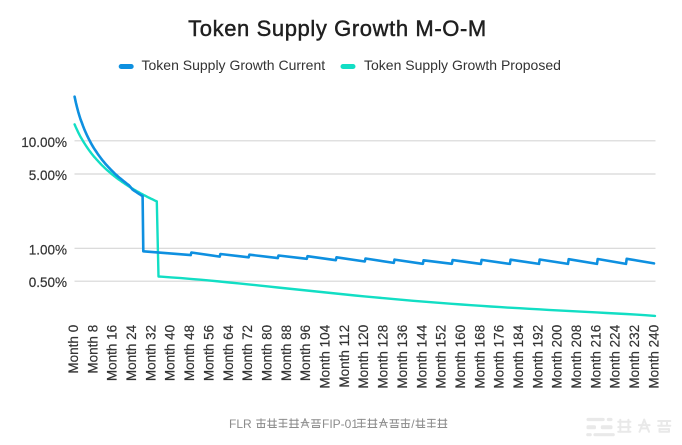 The height and width of the screenshot is (445, 682). Describe the element at coordinates (305, 353) in the screenshot. I see `svg-text: Month 96` at that location.